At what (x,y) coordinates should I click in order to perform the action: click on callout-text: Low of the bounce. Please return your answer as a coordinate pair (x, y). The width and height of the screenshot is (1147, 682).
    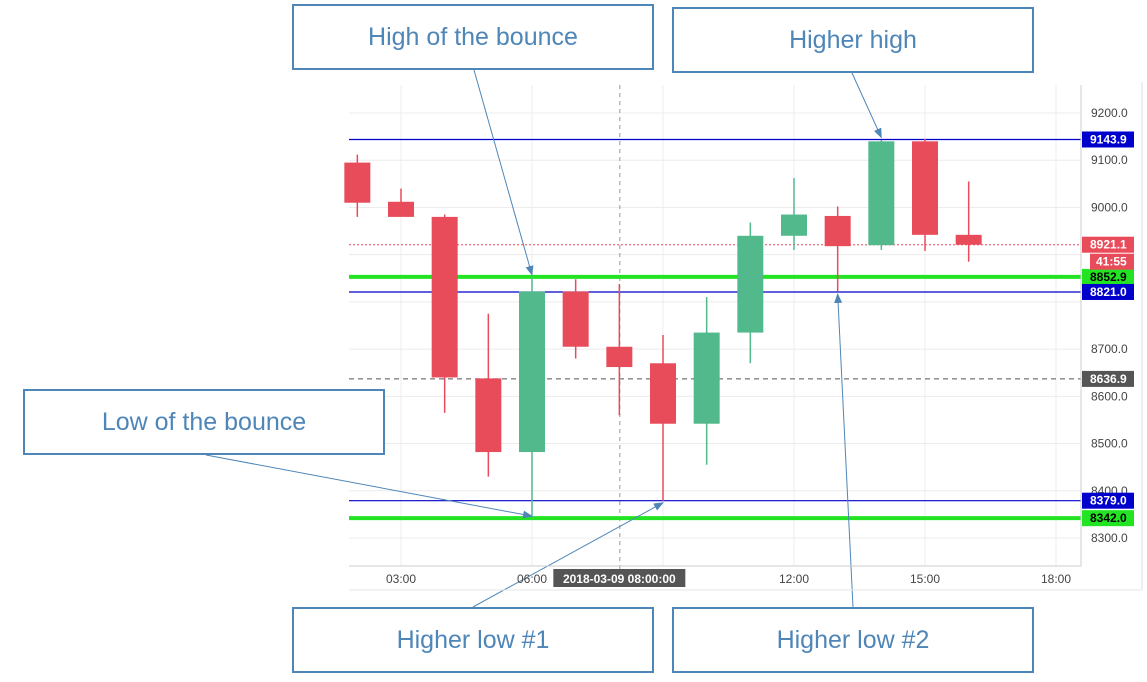
    Looking at the image, I should click on (204, 421).